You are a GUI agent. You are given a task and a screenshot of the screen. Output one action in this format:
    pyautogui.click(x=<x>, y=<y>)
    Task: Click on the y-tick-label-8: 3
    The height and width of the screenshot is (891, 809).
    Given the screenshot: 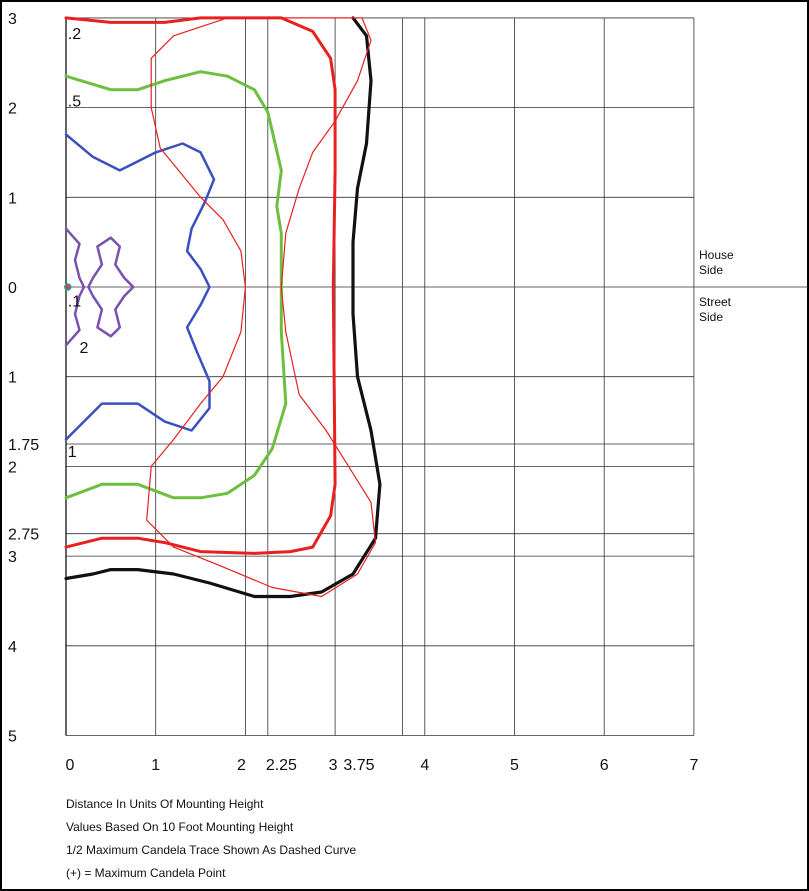 What is the action you would take?
    pyautogui.click(x=12, y=557)
    